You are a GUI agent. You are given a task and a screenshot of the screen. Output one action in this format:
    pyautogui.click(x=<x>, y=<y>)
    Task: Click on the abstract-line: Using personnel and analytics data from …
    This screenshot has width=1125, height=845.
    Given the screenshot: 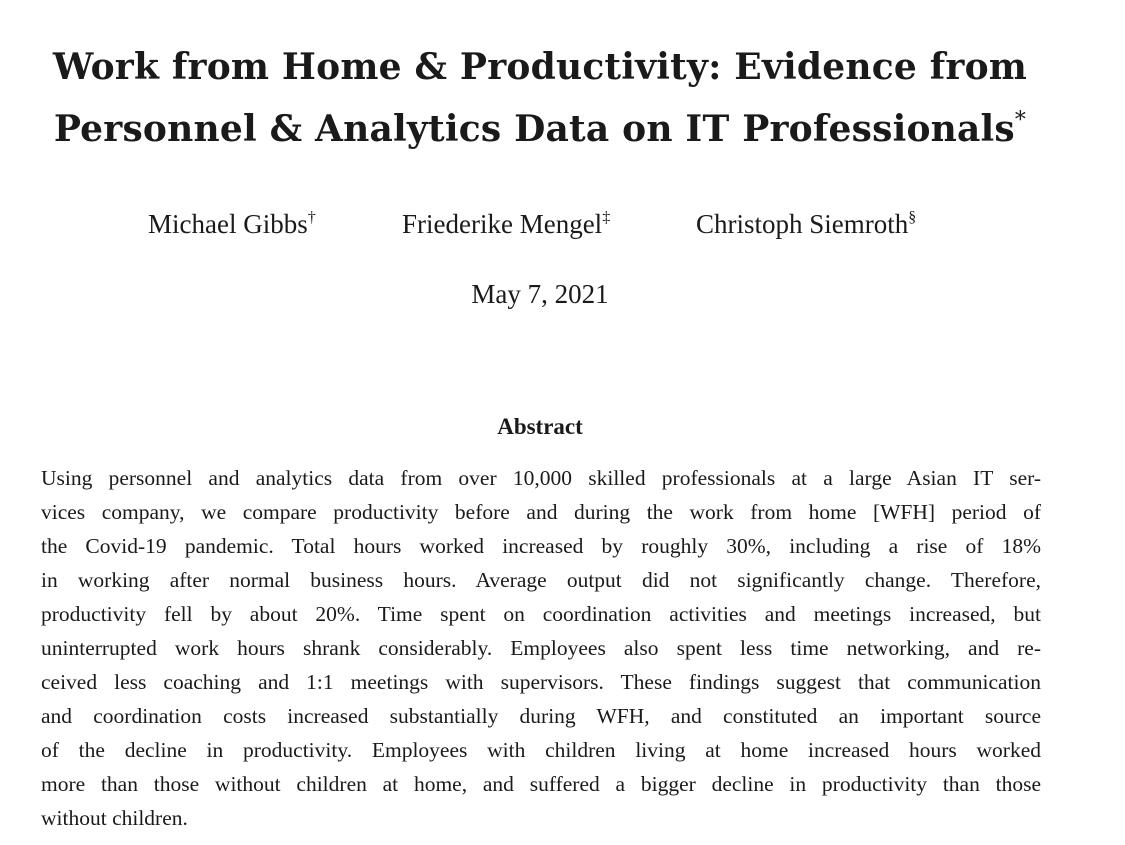 What is the action you would take?
    pyautogui.click(x=541, y=478)
    